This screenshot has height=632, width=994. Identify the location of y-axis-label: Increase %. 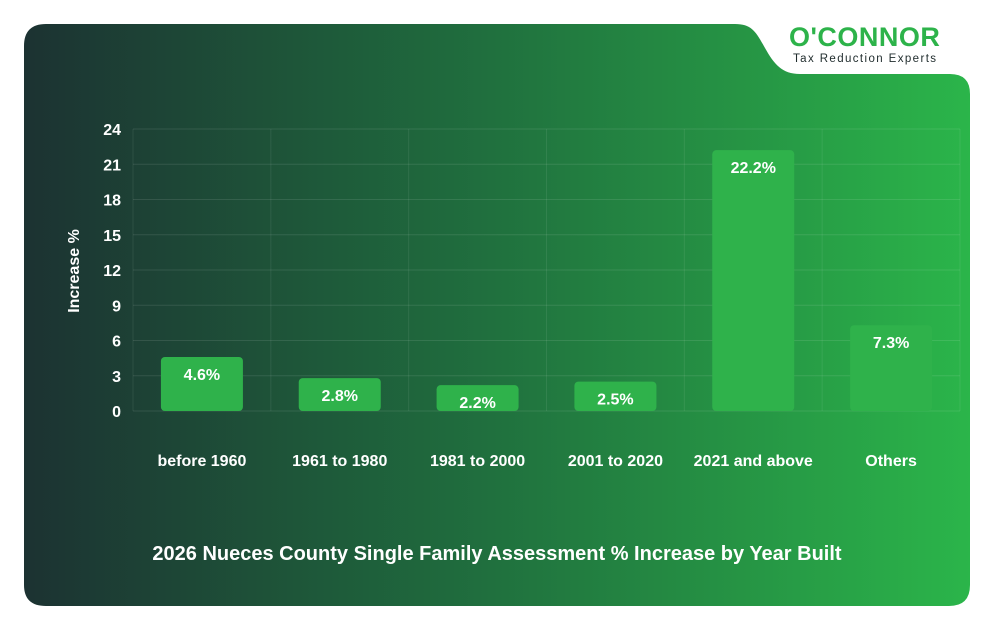
(74, 271).